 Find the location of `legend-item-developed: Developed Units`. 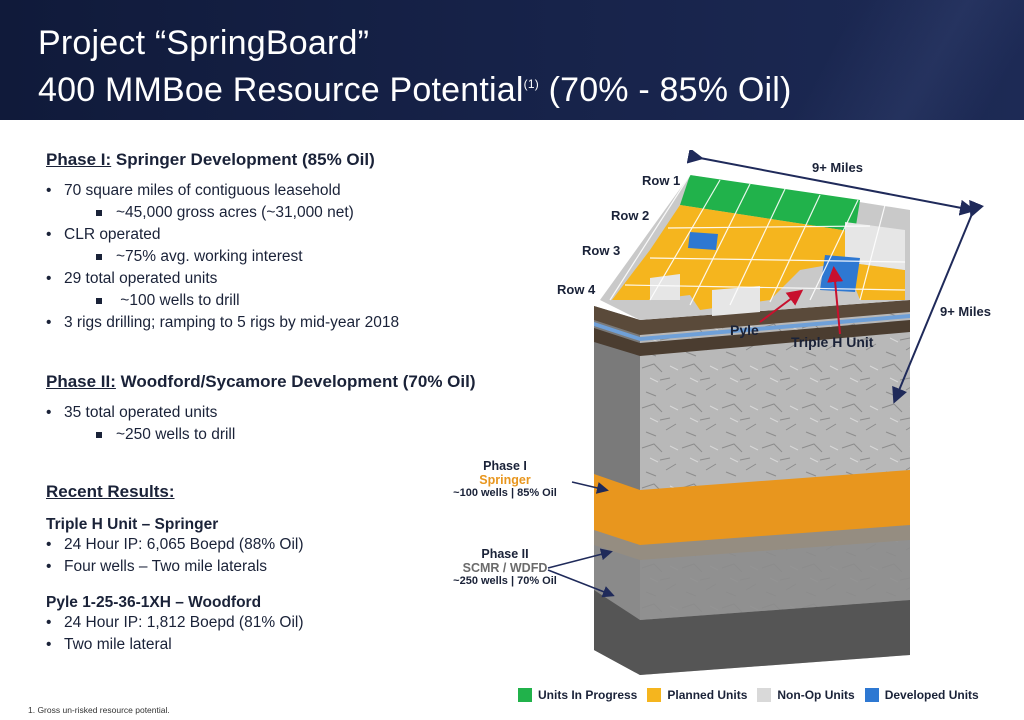

legend-item-developed: Developed Units is located at coordinates (921, 695).